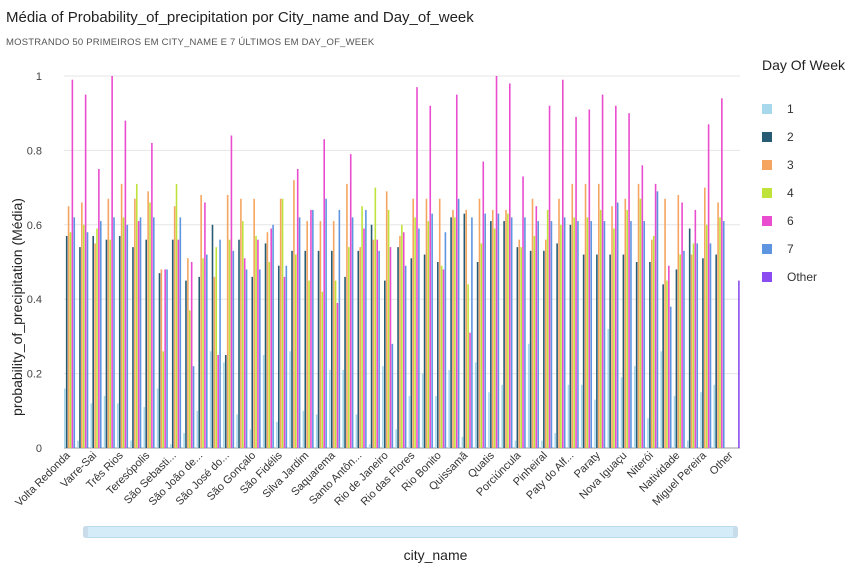  Describe the element at coordinates (85, 532) in the screenshot. I see `scrollbar-left-handle` at that location.